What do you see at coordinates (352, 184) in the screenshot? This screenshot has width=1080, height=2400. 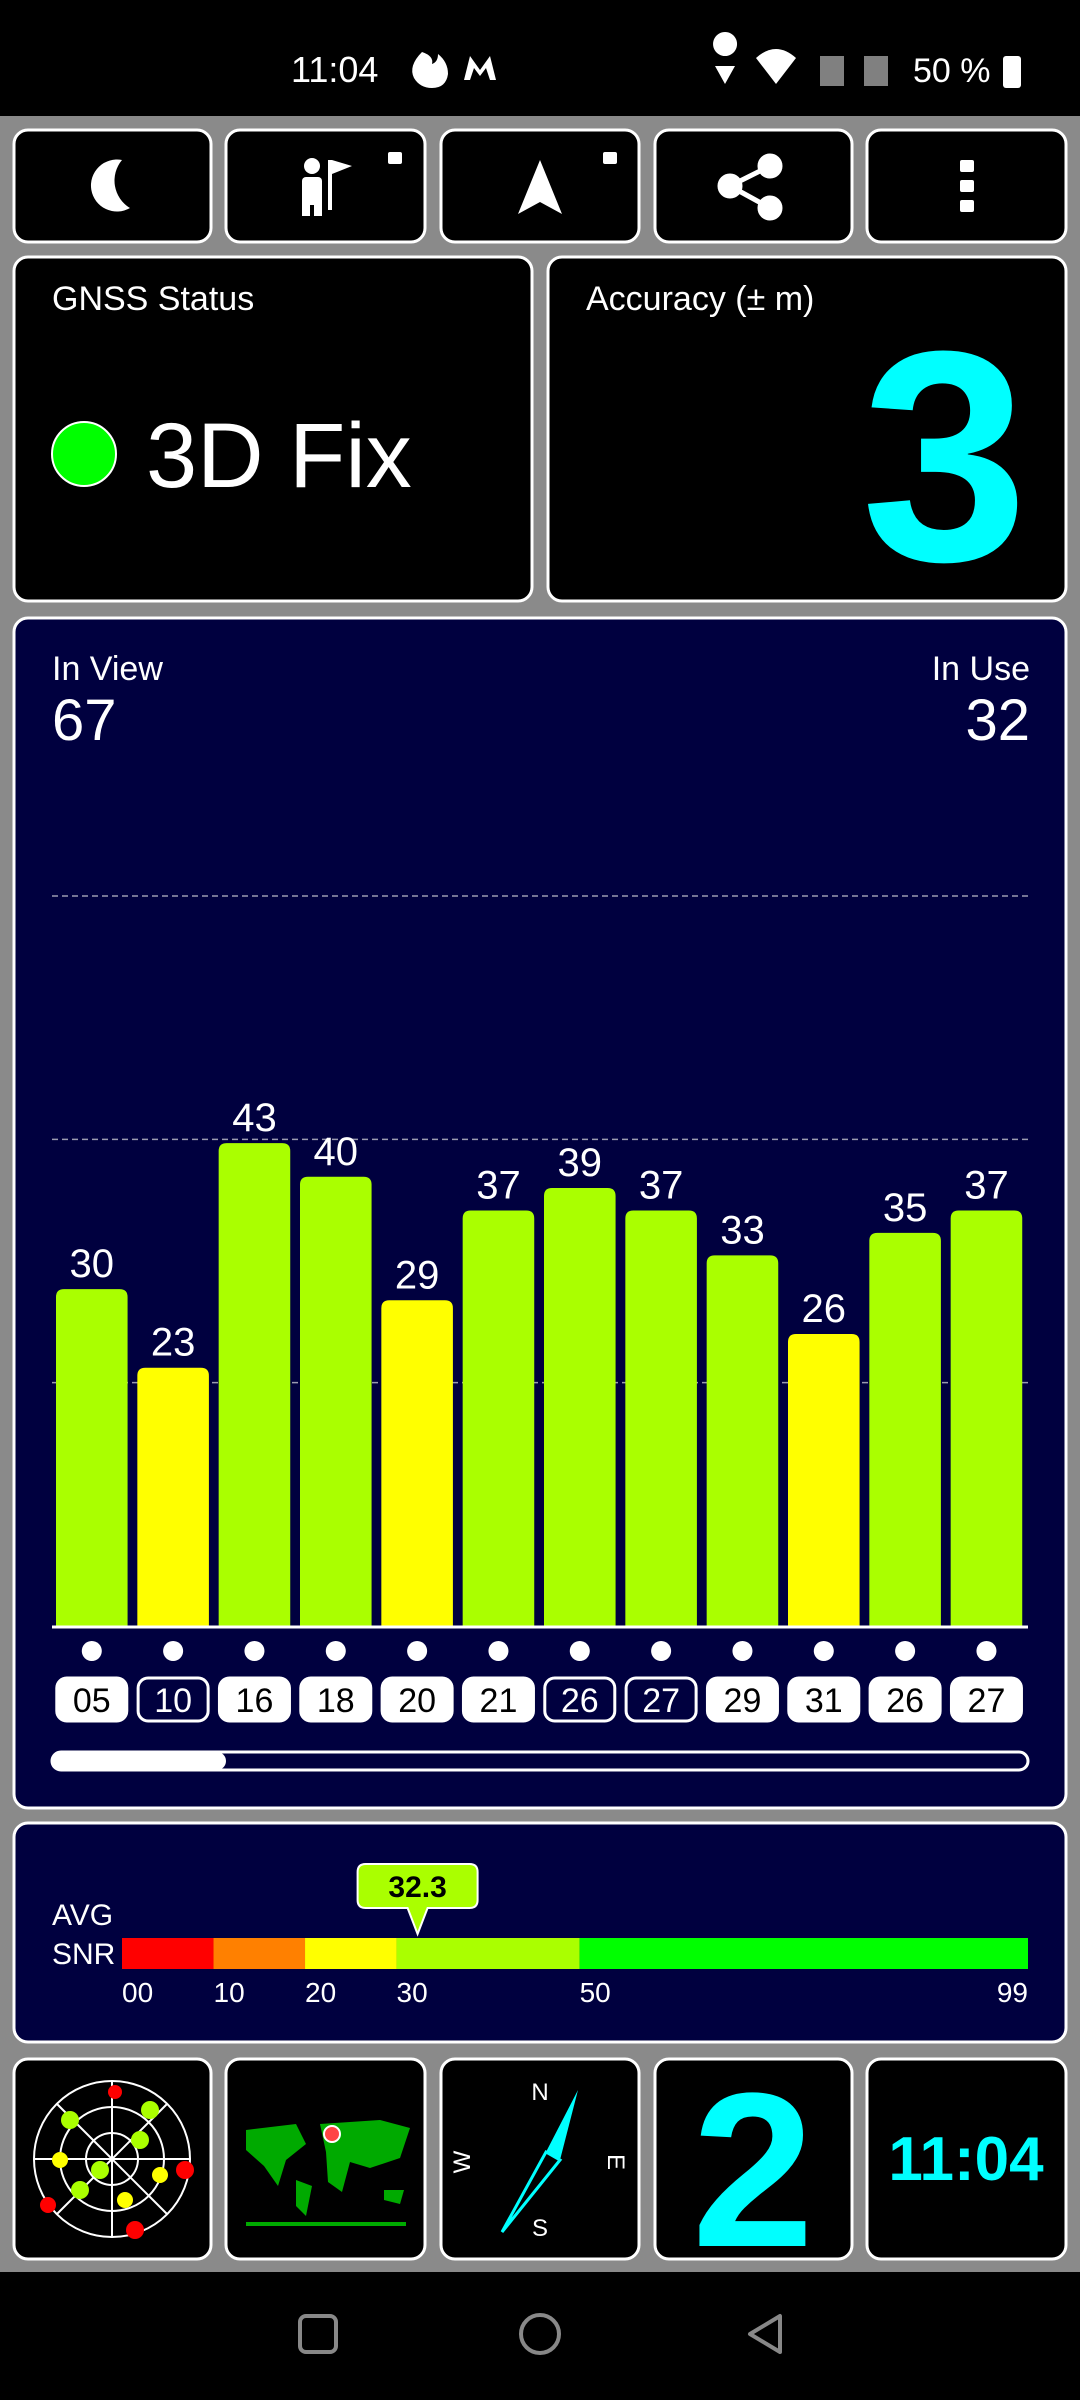 I see `guide-icon` at bounding box center [352, 184].